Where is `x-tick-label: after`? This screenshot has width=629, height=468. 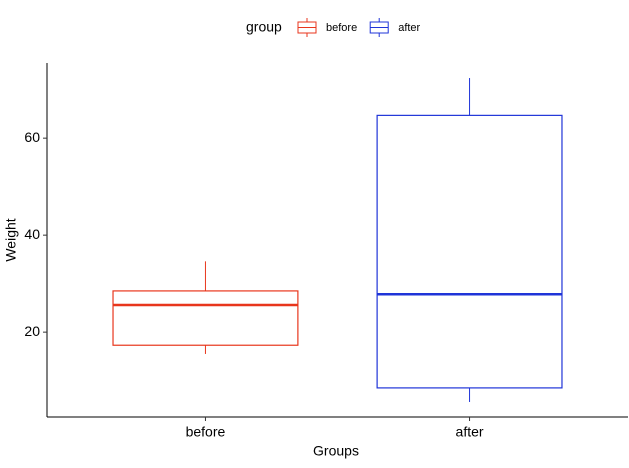
x-tick-label: after is located at coordinates (470, 432).